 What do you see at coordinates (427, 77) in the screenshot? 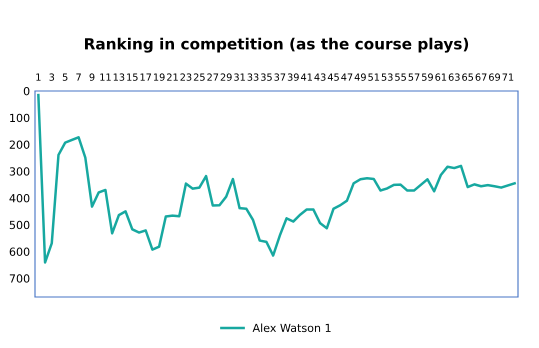
I see `x-tick-label: 59` at bounding box center [427, 77].